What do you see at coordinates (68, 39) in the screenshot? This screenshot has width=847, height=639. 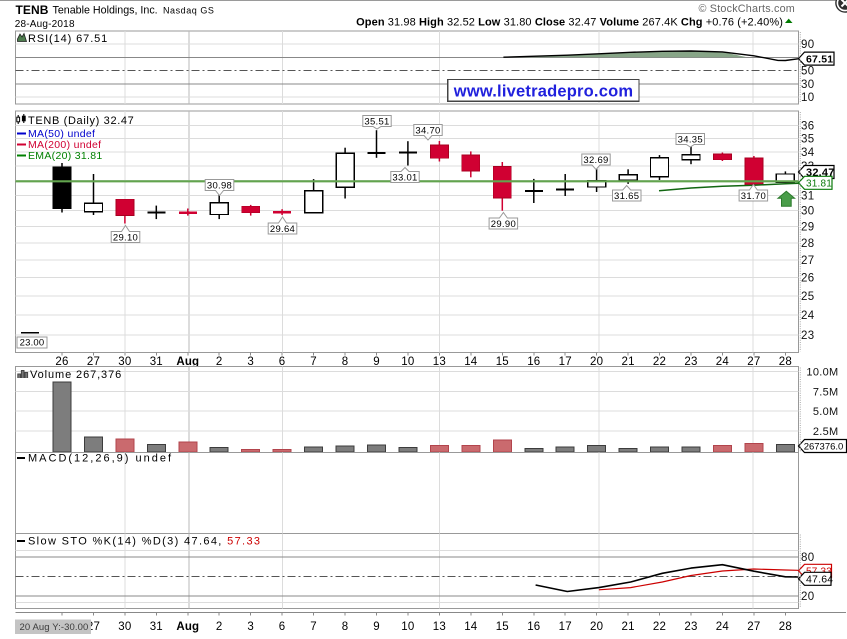 I see `svg-text: RSI(14) 67.51` at bounding box center [68, 39].